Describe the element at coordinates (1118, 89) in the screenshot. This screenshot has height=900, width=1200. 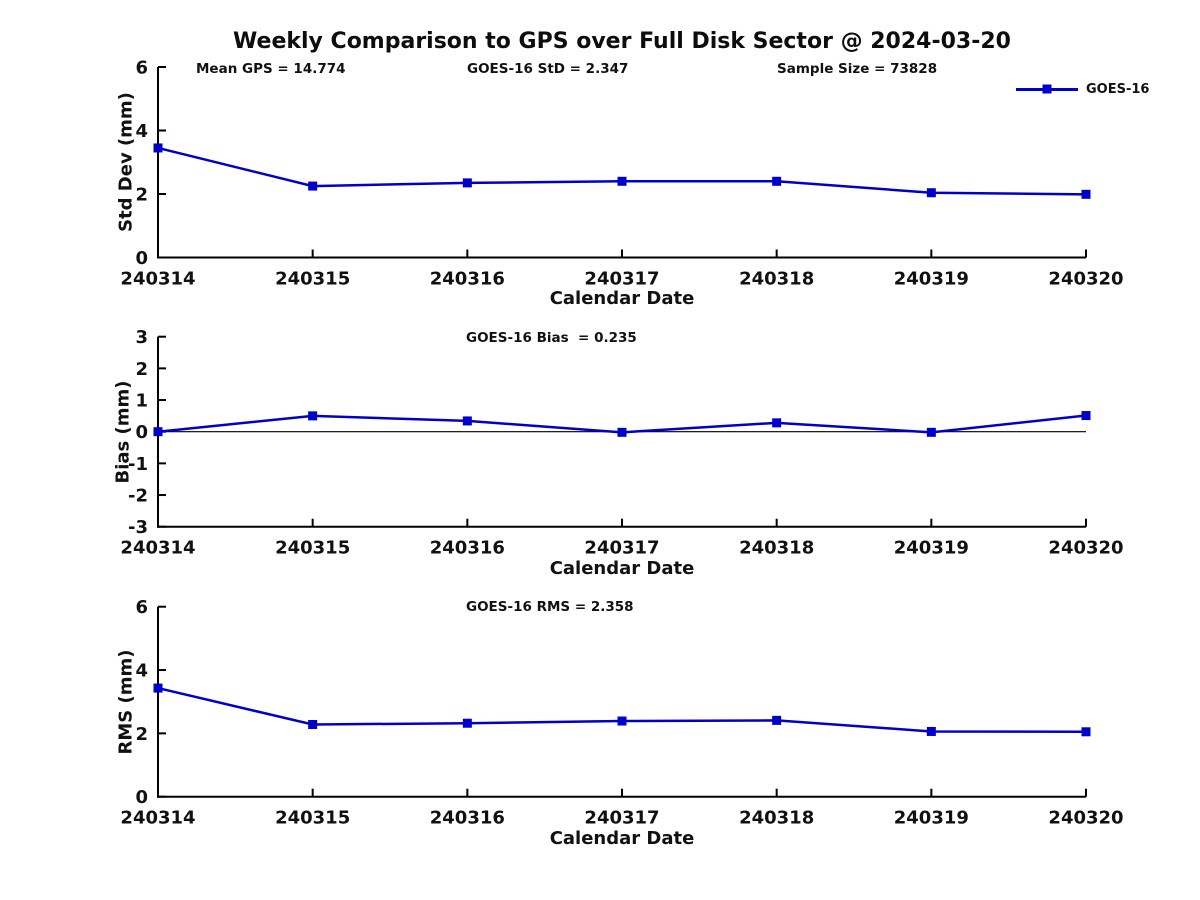
I see `legend-series-label: GOES-16` at that location.